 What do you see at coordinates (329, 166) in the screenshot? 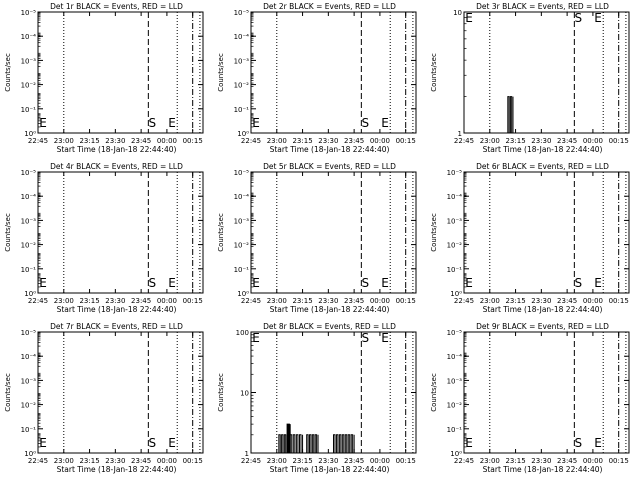
I see `panel-title: Det 5r BLACK = Events, RED = LLD` at bounding box center [329, 166].